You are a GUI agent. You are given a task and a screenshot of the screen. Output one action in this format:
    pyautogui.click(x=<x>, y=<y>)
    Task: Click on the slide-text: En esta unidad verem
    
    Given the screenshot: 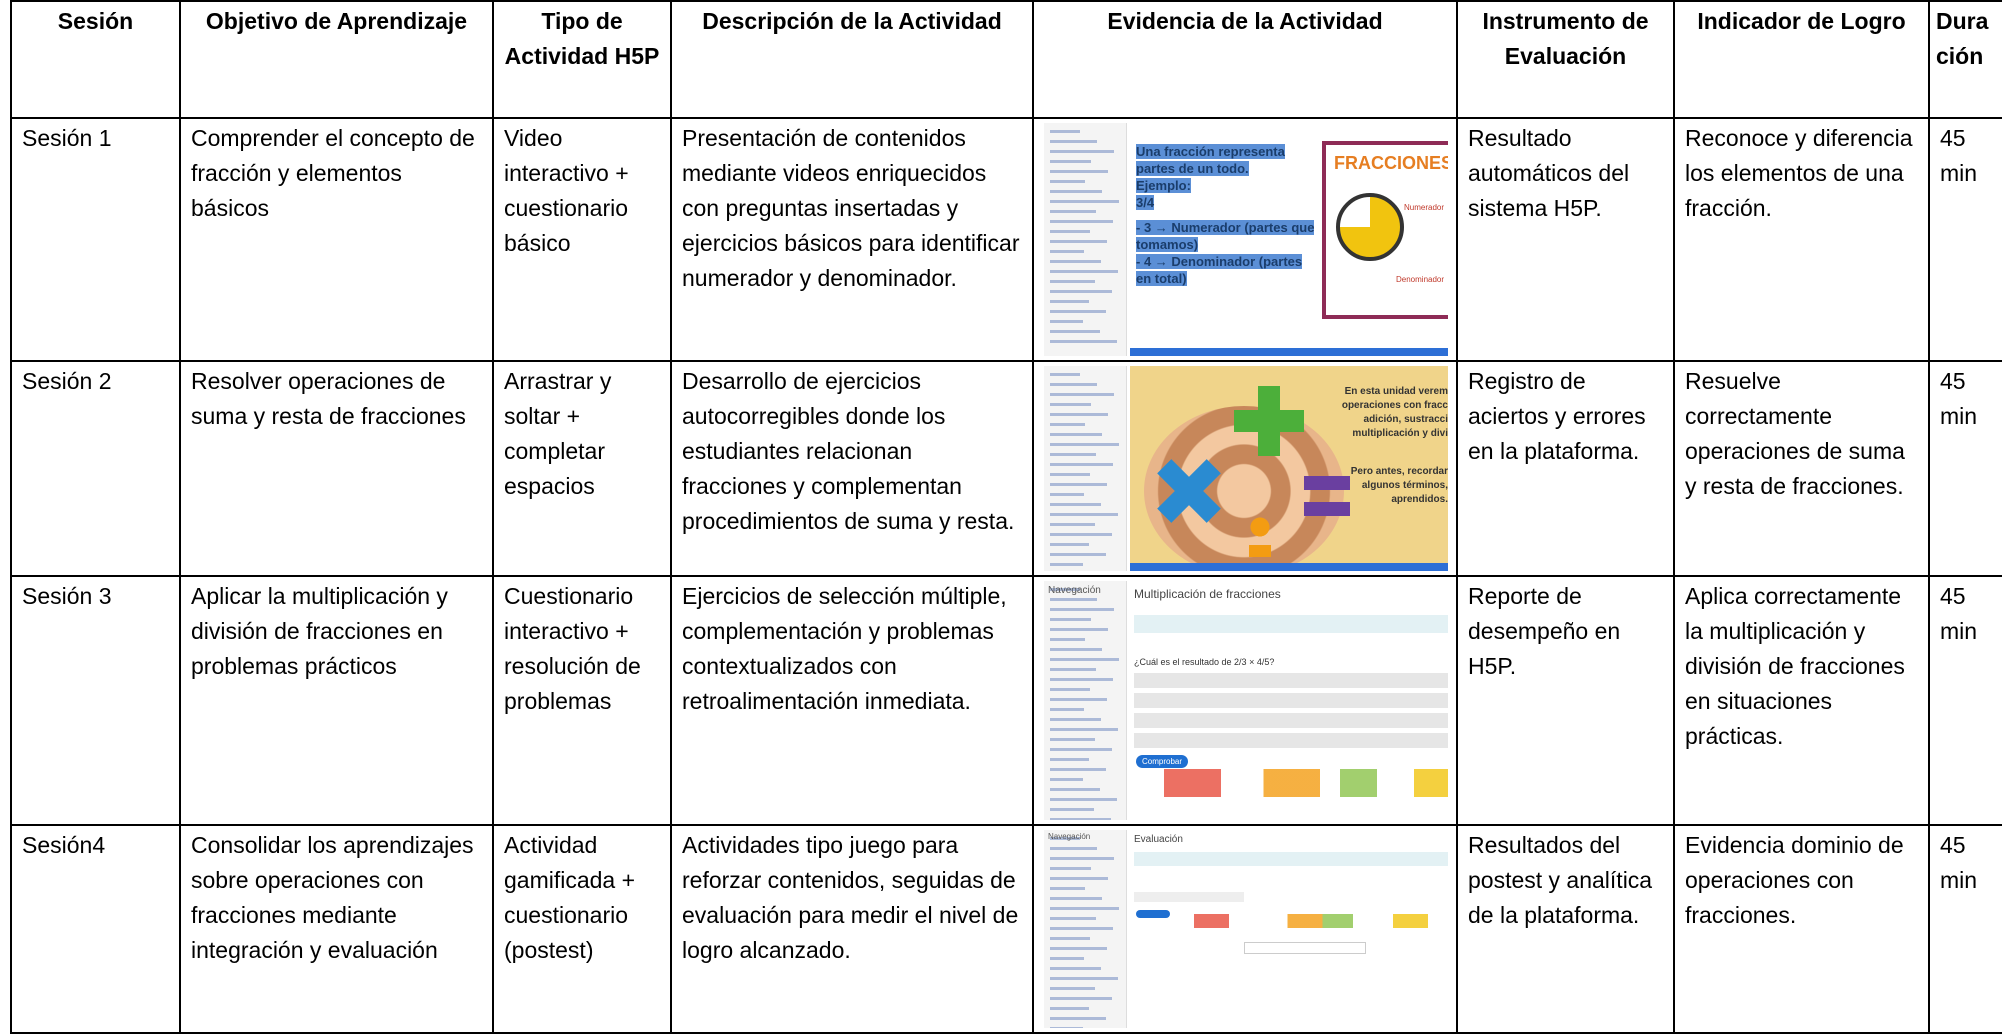 What is the action you would take?
    pyautogui.click(x=1396, y=391)
    